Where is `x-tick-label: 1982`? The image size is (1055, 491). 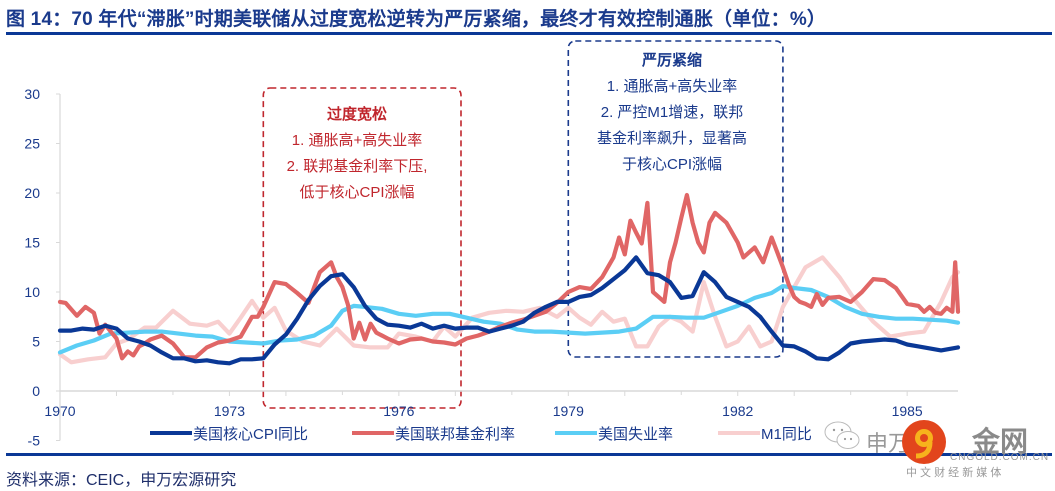
x-tick-label: 1982 is located at coordinates (737, 411).